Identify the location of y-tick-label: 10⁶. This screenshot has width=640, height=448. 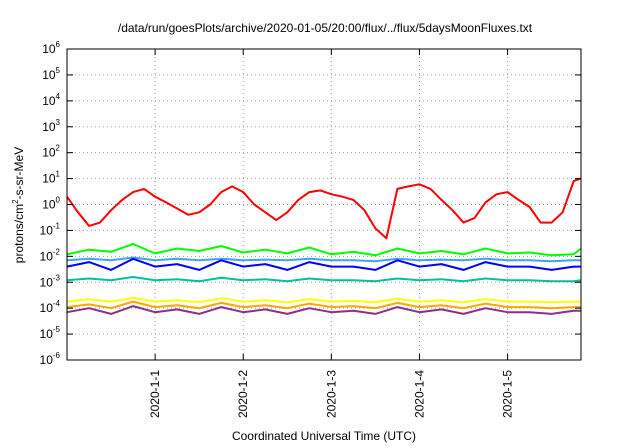
(51, 48).